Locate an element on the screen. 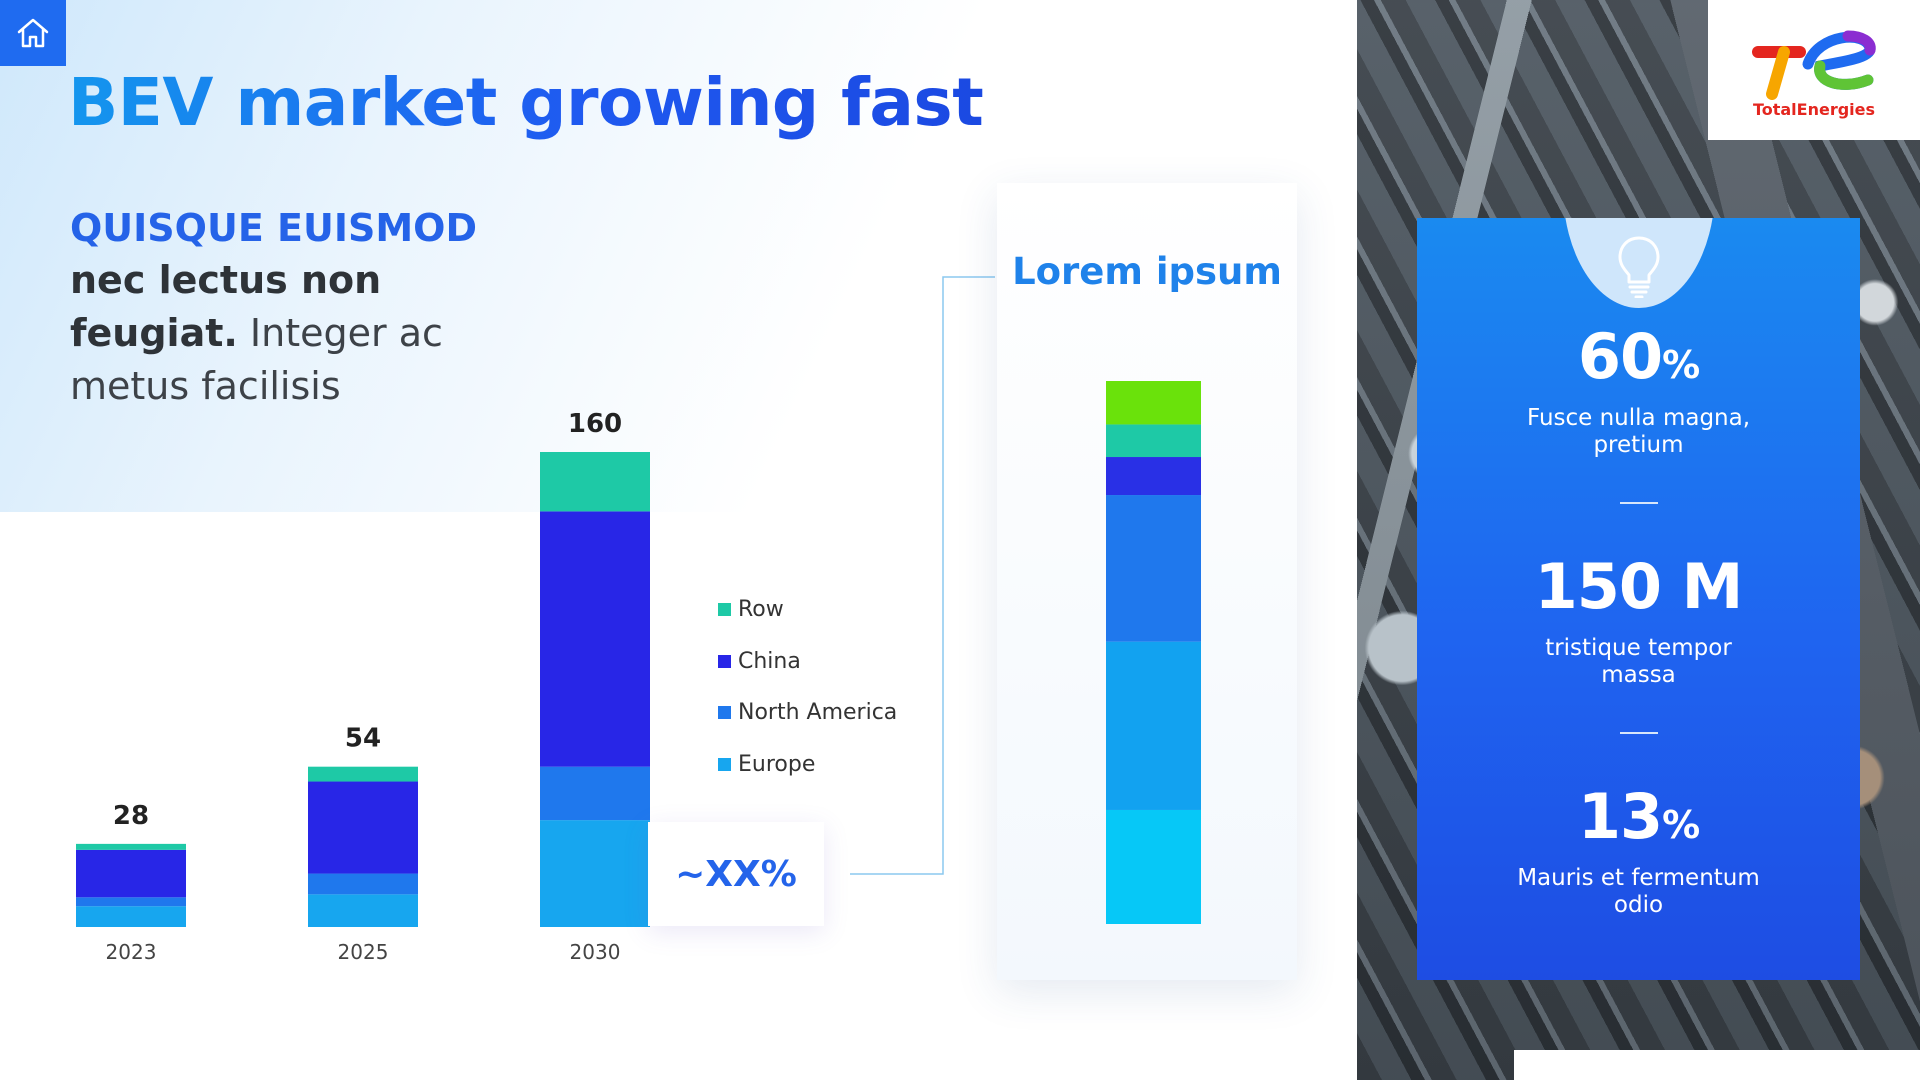 This screenshot has height=1080, width=1920. legend-label-row: Row is located at coordinates (761, 610).